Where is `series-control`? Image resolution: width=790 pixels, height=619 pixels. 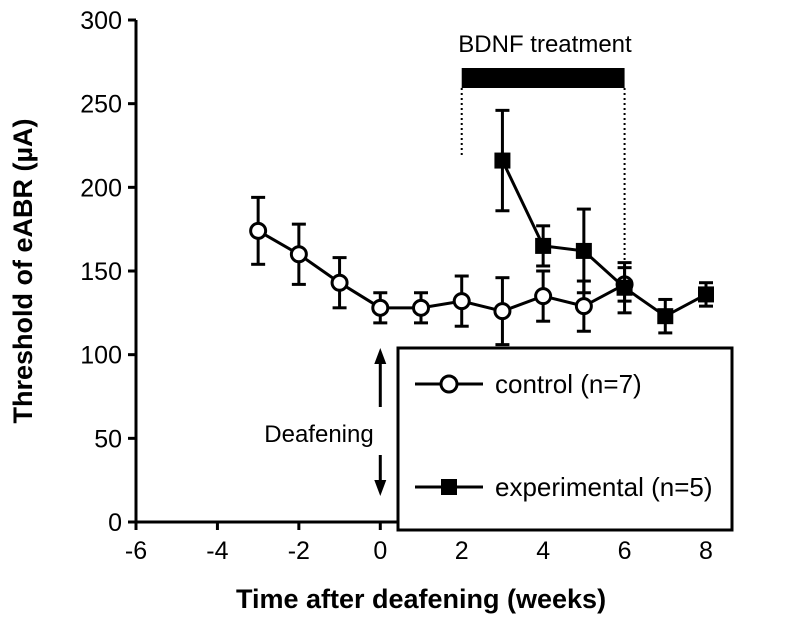 series-control is located at coordinates (441, 271).